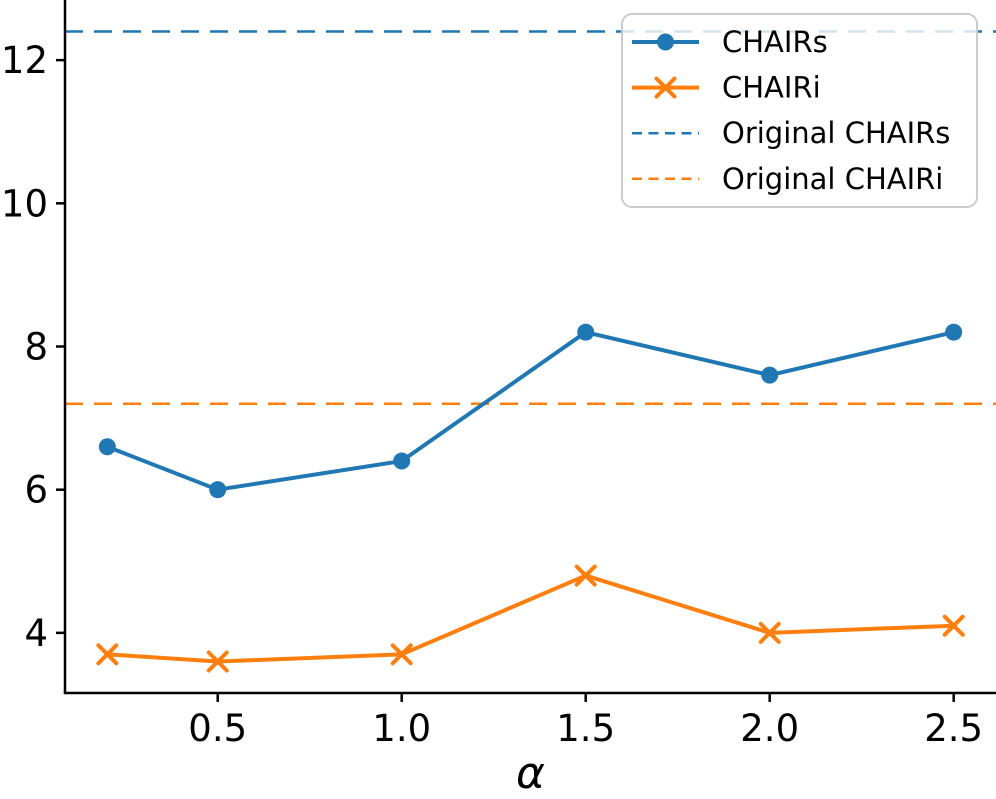  Describe the element at coordinates (36, 633) in the screenshot. I see `y-tick-label: 4` at that location.